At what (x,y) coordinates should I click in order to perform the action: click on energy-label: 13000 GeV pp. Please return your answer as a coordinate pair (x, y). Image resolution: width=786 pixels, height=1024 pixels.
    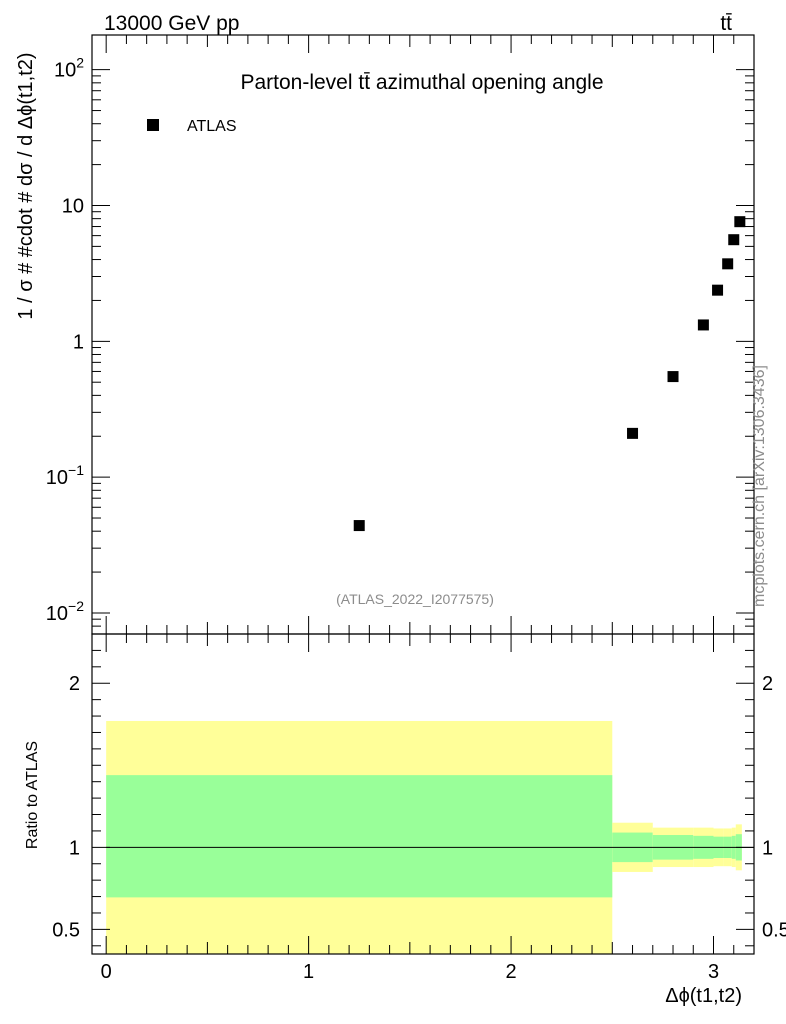
    Looking at the image, I should click on (171, 23).